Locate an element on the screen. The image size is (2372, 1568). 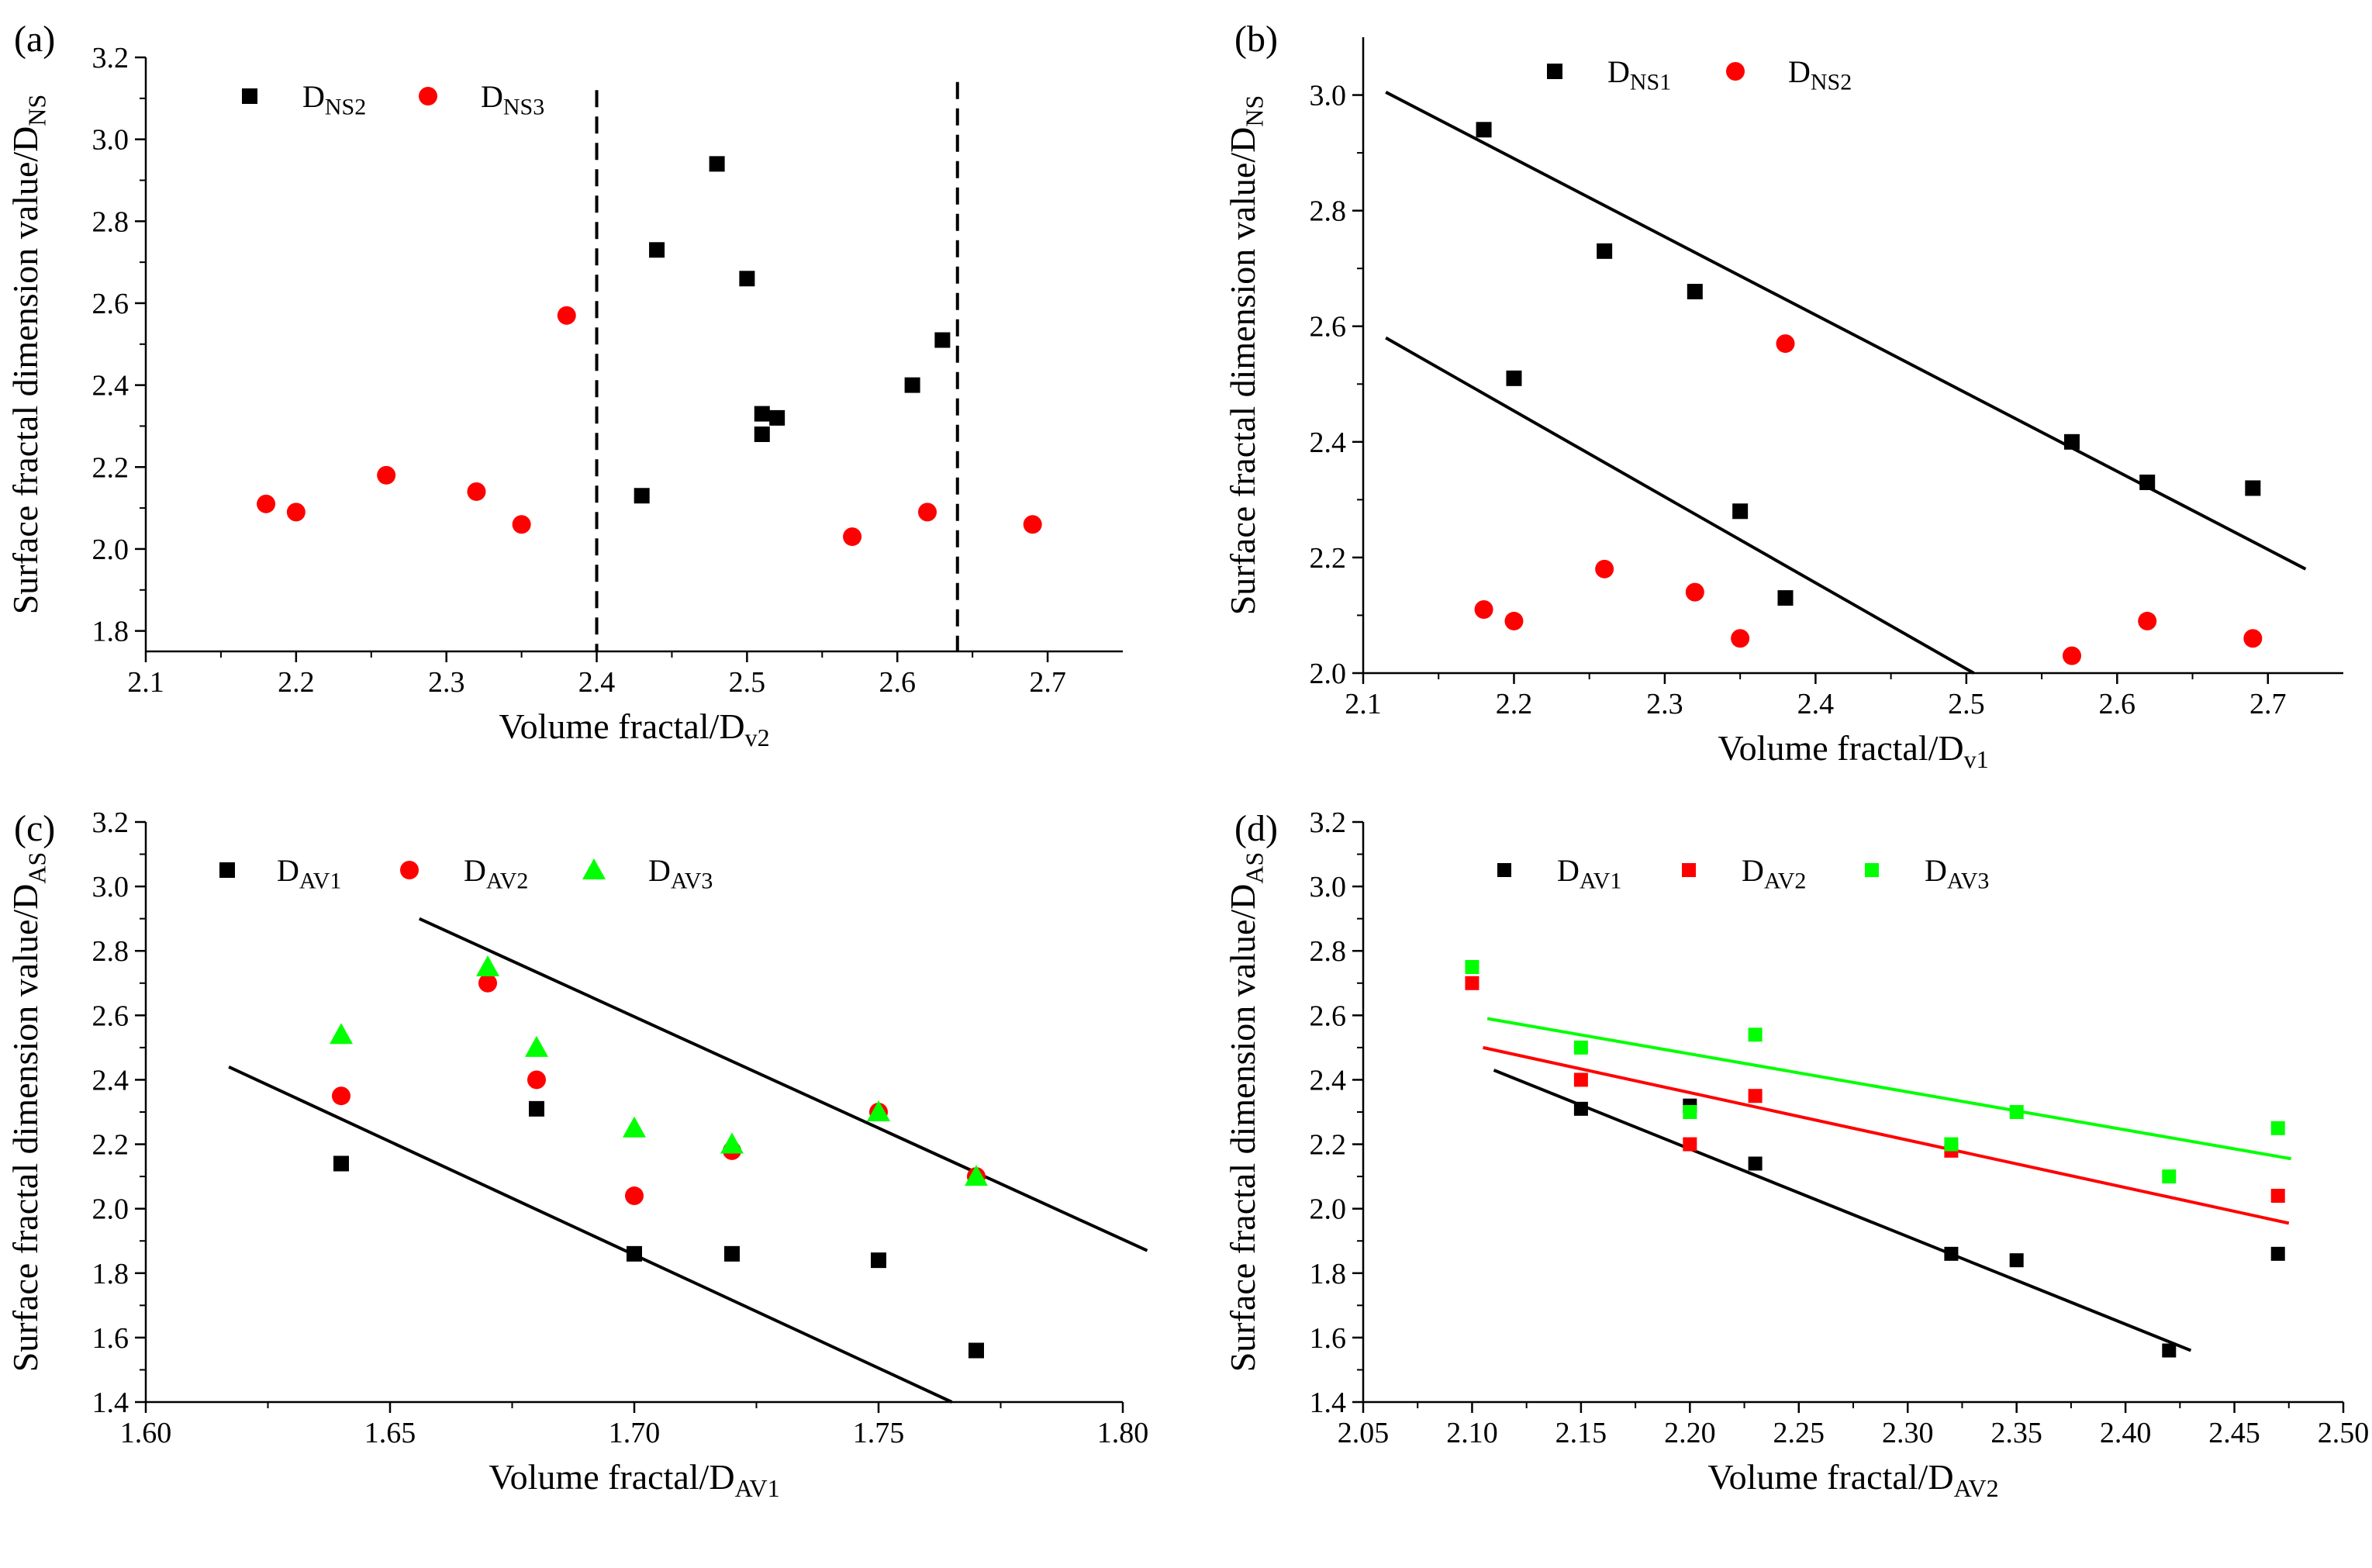
y-axis-label: Surface fractal dimension value/DAS is located at coordinates (27, 1112).